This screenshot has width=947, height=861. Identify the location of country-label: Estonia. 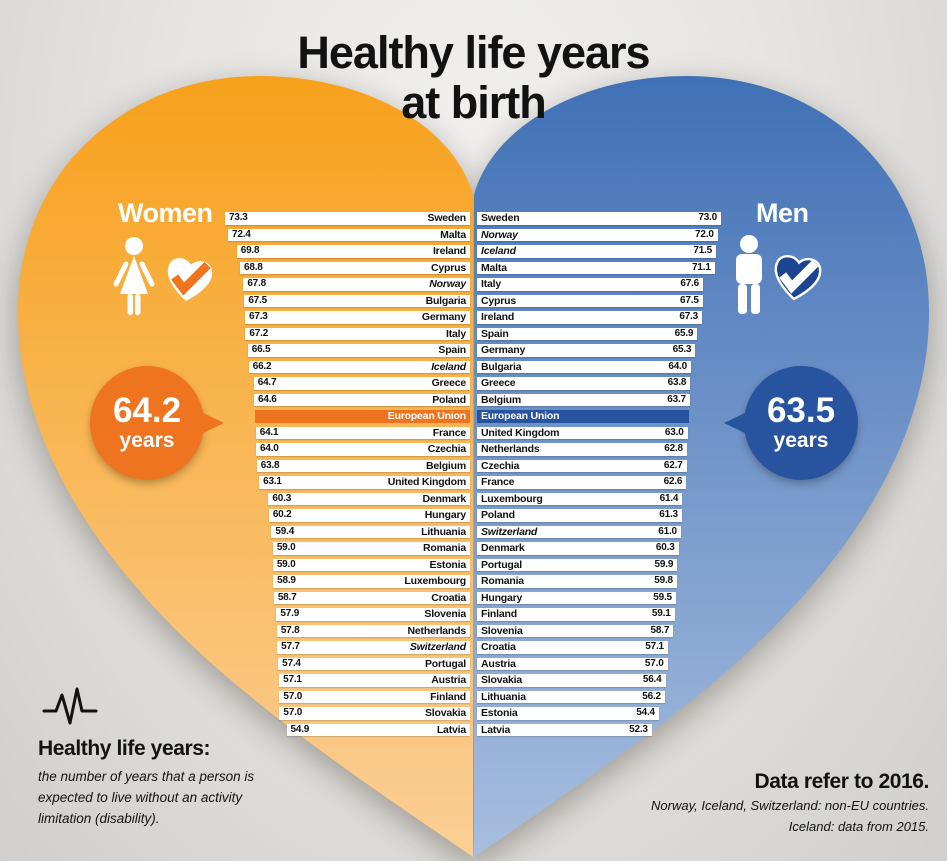
(499, 713).